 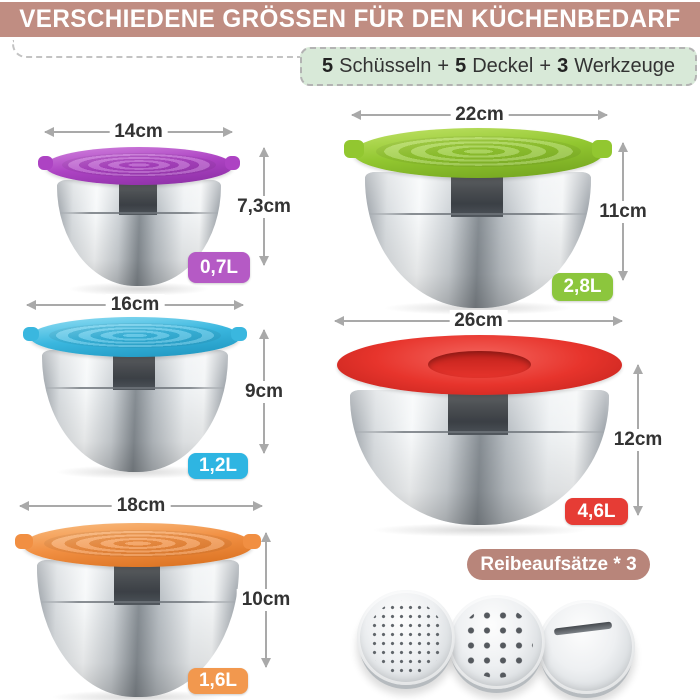 What do you see at coordinates (385, 66) in the screenshot?
I see `kit-word-bowls: Schüsseln` at bounding box center [385, 66].